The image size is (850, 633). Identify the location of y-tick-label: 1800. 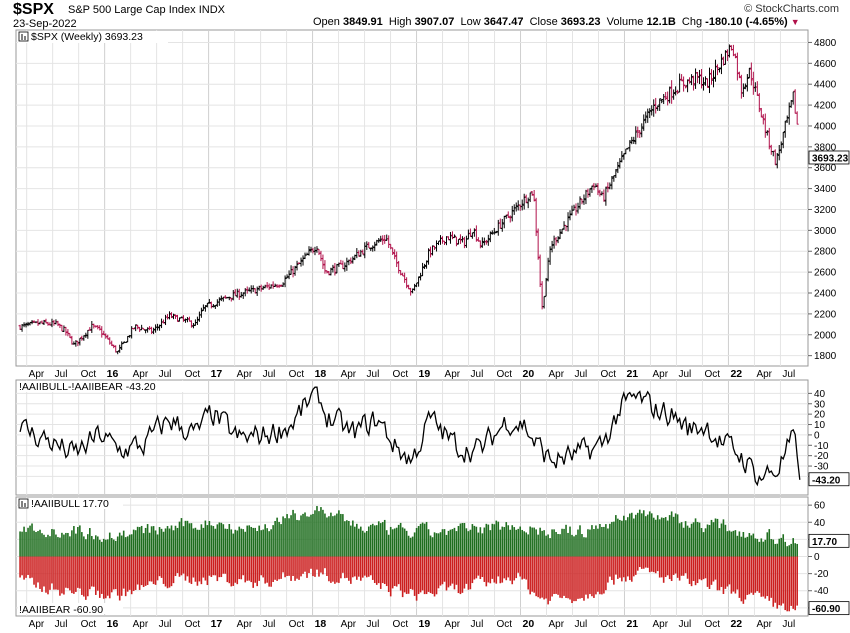
(825, 356).